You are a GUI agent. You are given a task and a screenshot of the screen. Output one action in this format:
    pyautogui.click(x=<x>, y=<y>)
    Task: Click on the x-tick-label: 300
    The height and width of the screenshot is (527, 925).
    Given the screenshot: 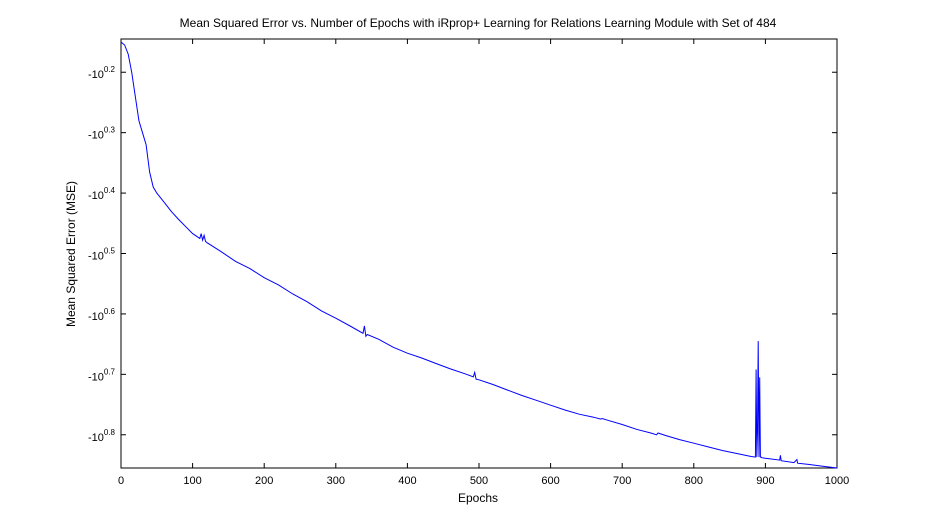 What is the action you would take?
    pyautogui.click(x=336, y=481)
    